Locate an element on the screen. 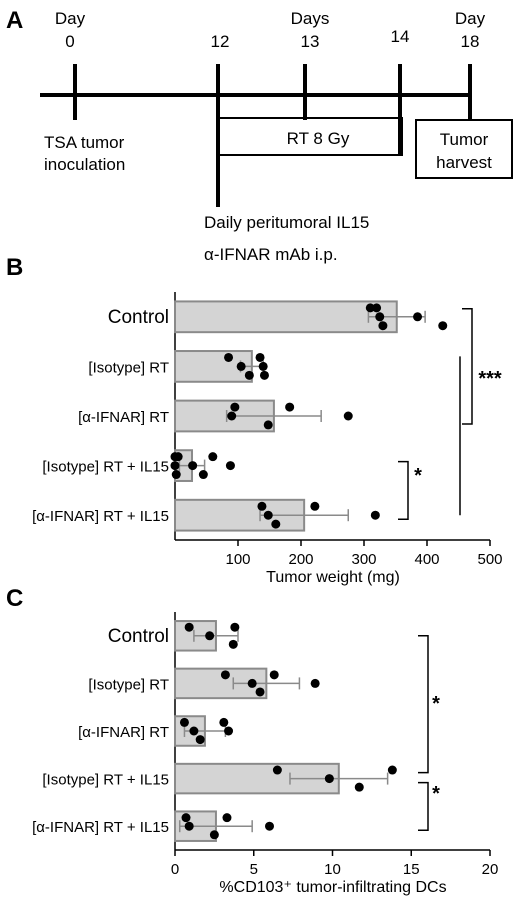  harvest-box is located at coordinates (464, 149).